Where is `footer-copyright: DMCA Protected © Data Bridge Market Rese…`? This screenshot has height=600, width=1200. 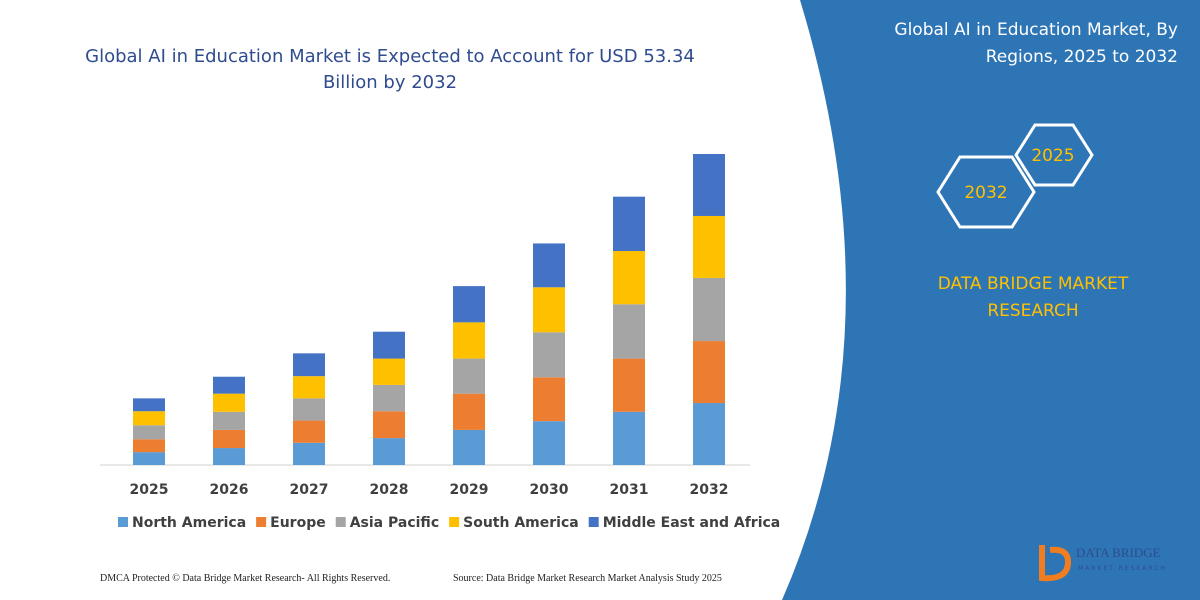 footer-copyright: DMCA Protected © Data Bridge Market Rese… is located at coordinates (245, 578).